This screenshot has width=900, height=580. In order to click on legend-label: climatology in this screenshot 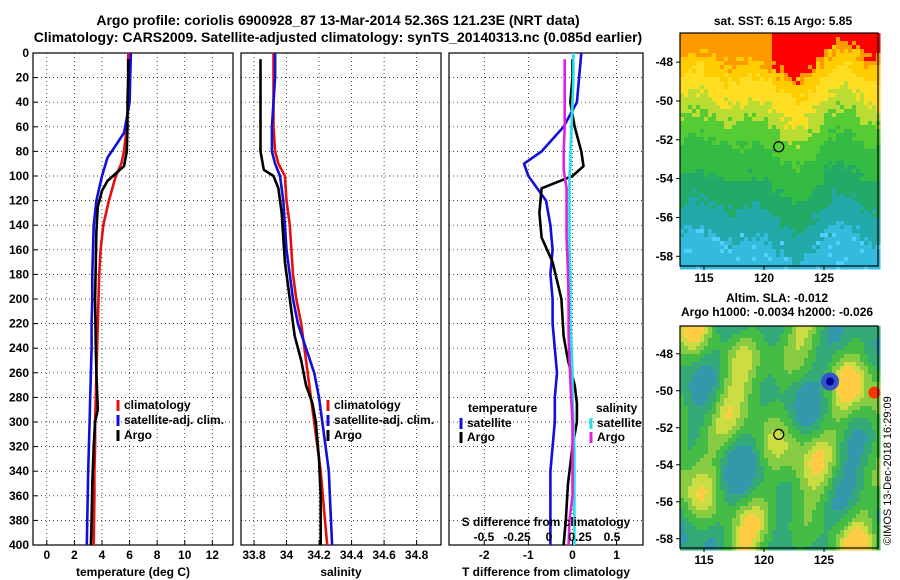, I will do `click(367, 405)`.